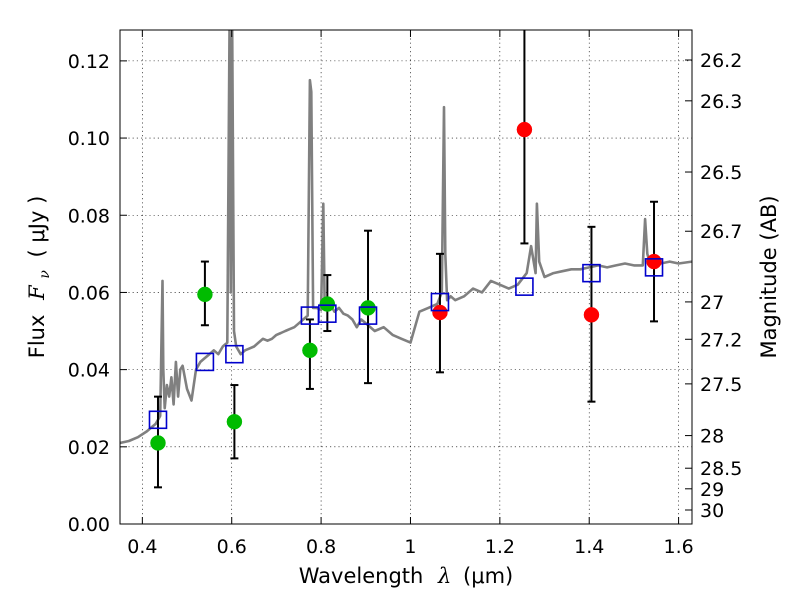 This screenshot has width=800, height=600. Describe the element at coordinates (488, 576) in the screenshot. I see `x-axis-label-unit: (μm)` at that location.